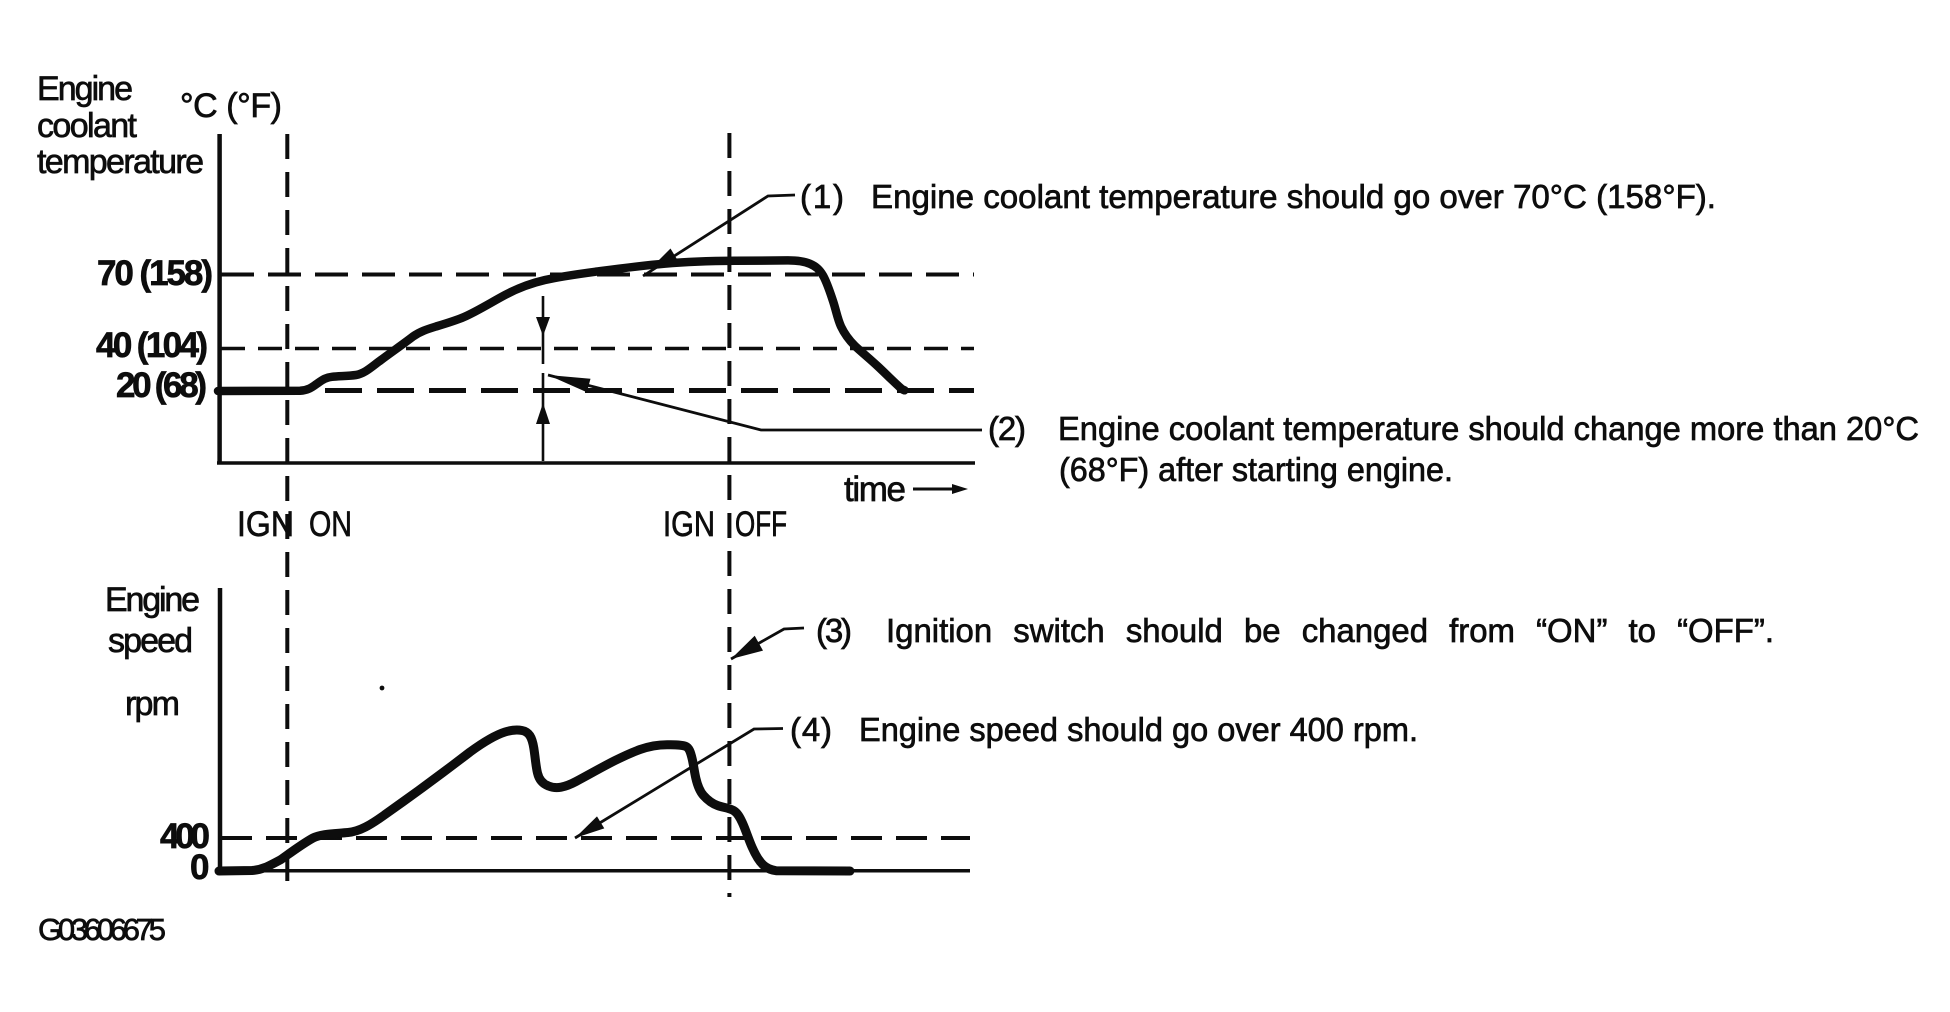 The height and width of the screenshot is (1012, 1950). I want to click on svg-text: time, so click(875, 489).